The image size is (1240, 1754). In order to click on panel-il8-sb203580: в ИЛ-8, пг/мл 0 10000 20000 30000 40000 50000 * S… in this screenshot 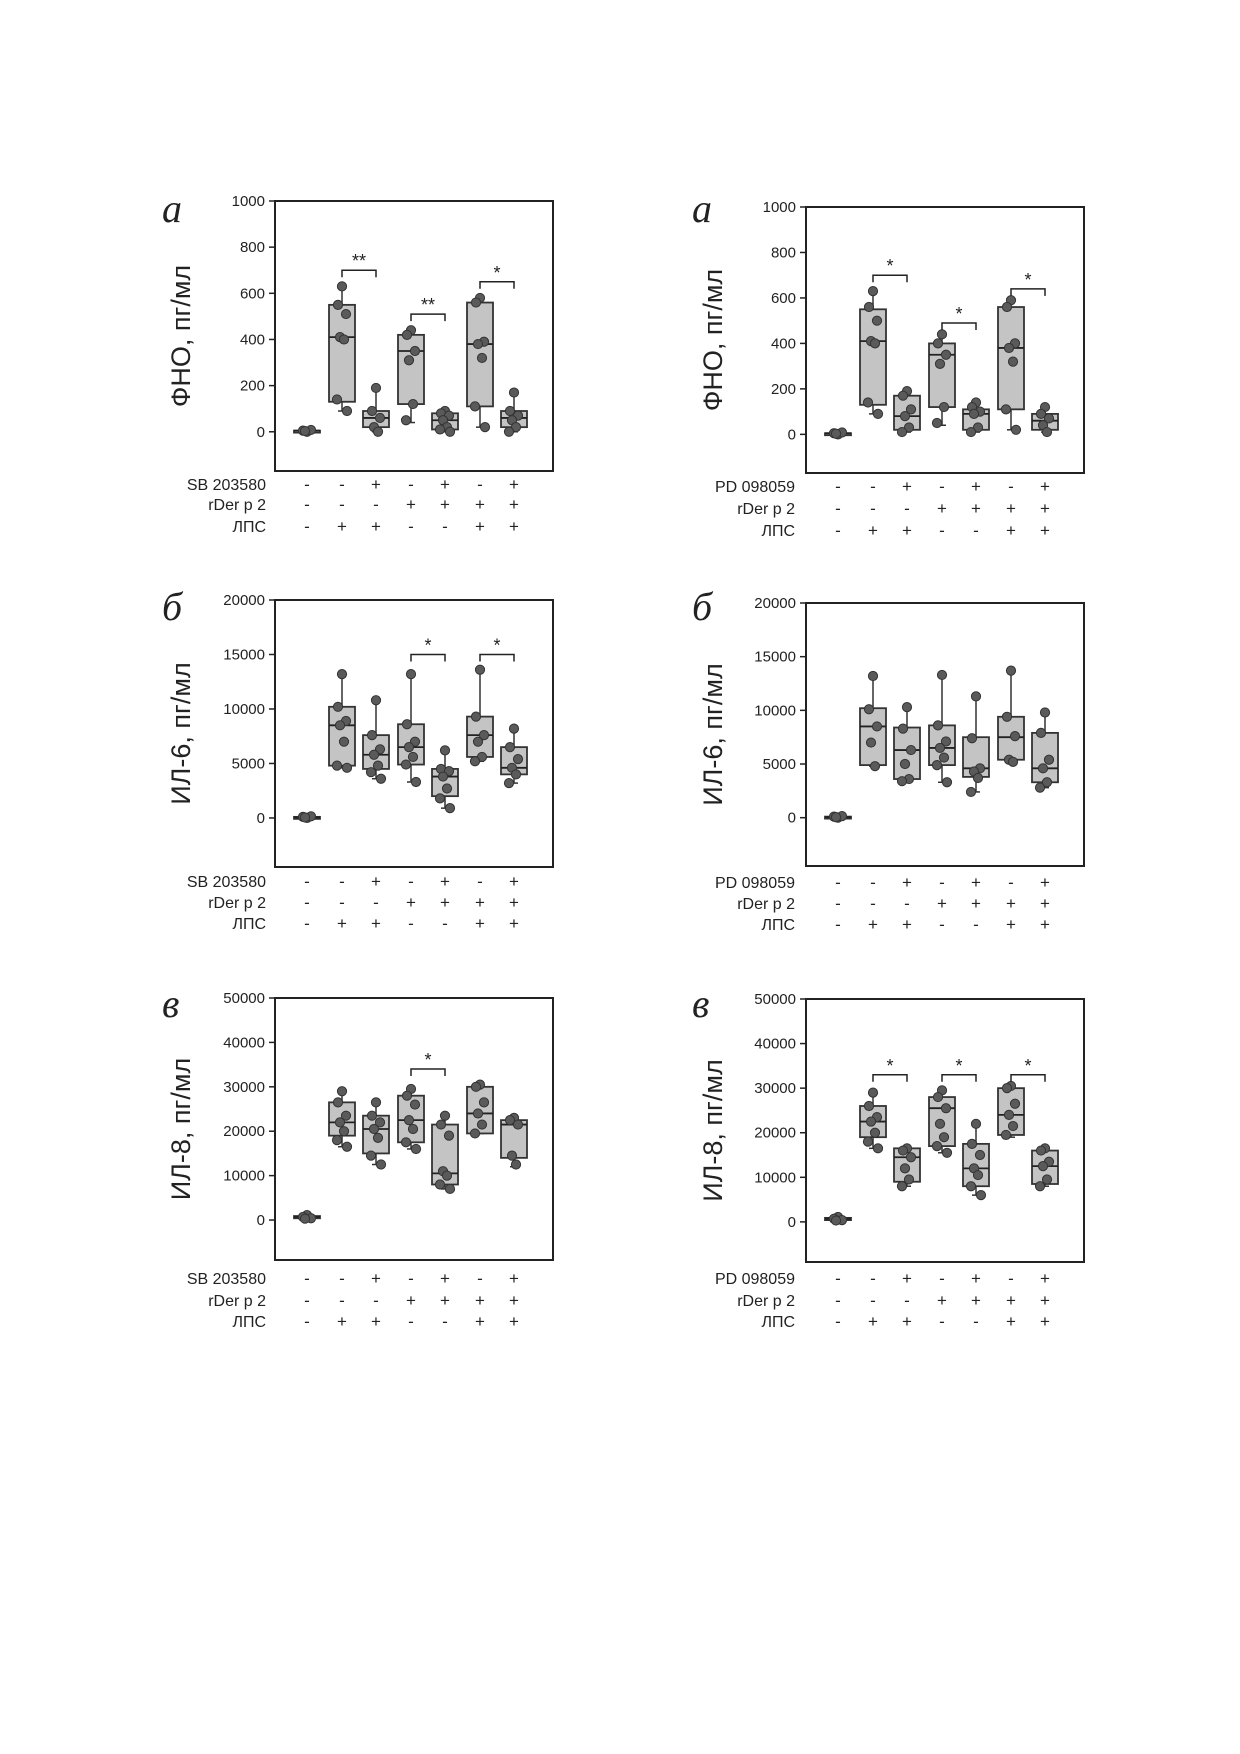, I will do `click(358, 1156)`.